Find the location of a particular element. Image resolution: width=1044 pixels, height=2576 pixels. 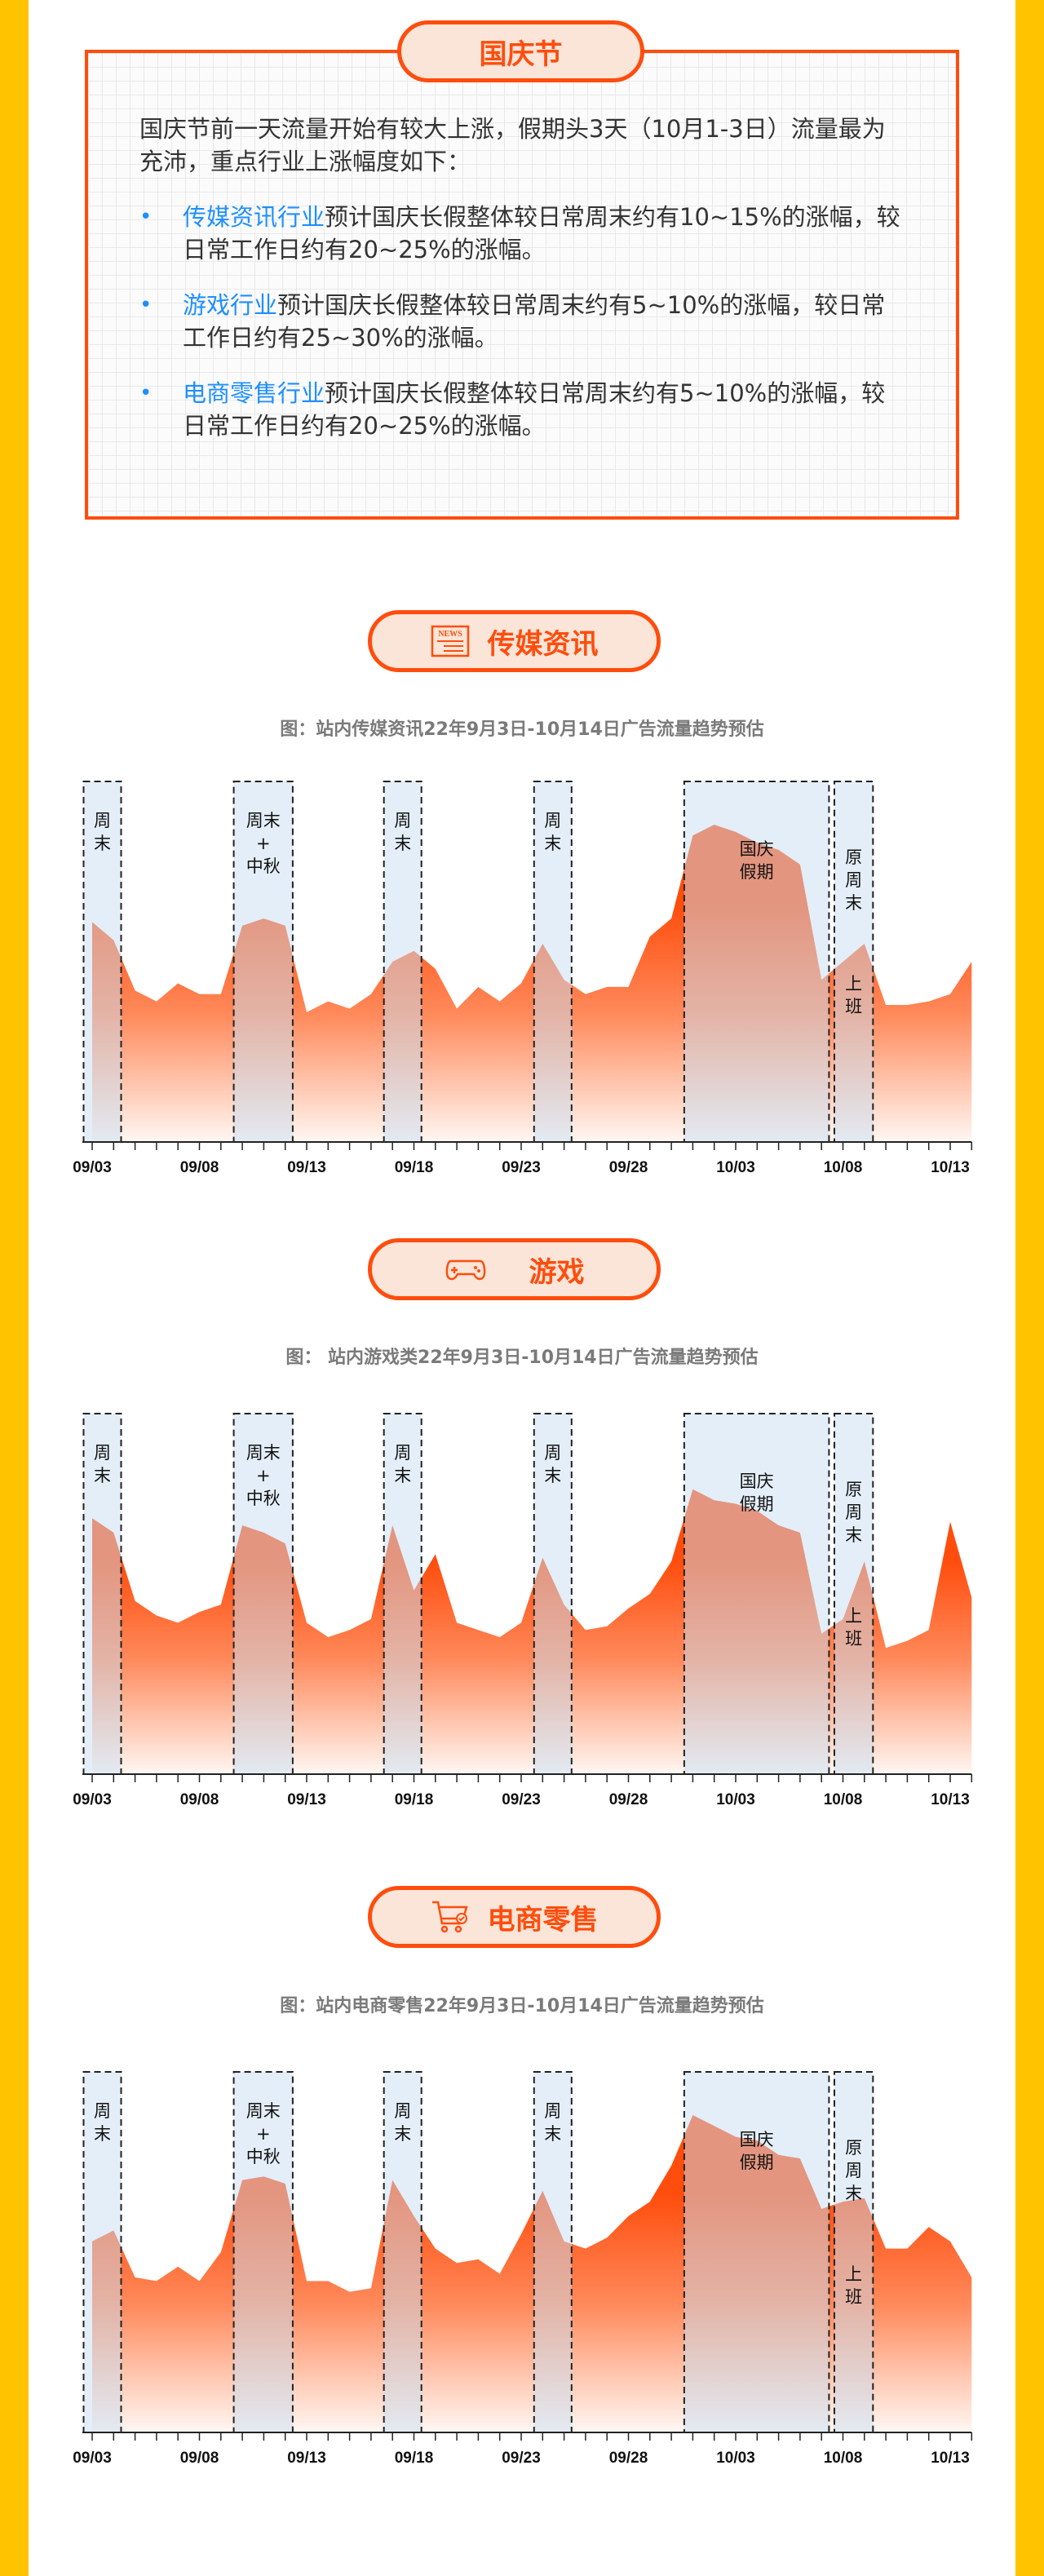

section-pill-media: NEWS 传媒资讯 is located at coordinates (514, 641).